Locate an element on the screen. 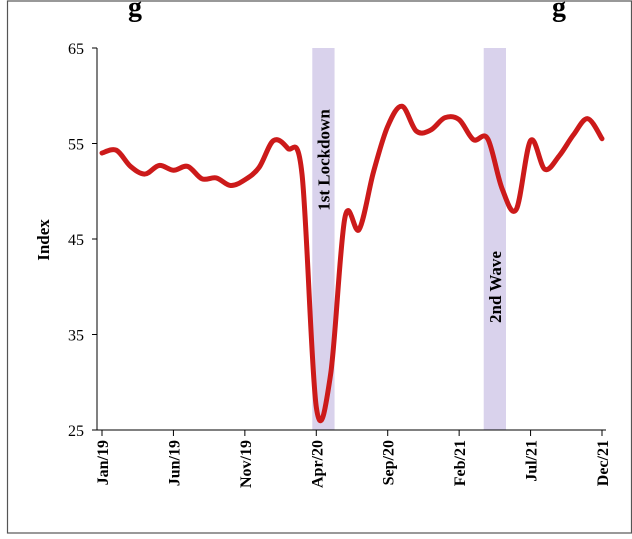 This screenshot has width=632, height=539. y-tick-label: 45 is located at coordinates (76, 240).